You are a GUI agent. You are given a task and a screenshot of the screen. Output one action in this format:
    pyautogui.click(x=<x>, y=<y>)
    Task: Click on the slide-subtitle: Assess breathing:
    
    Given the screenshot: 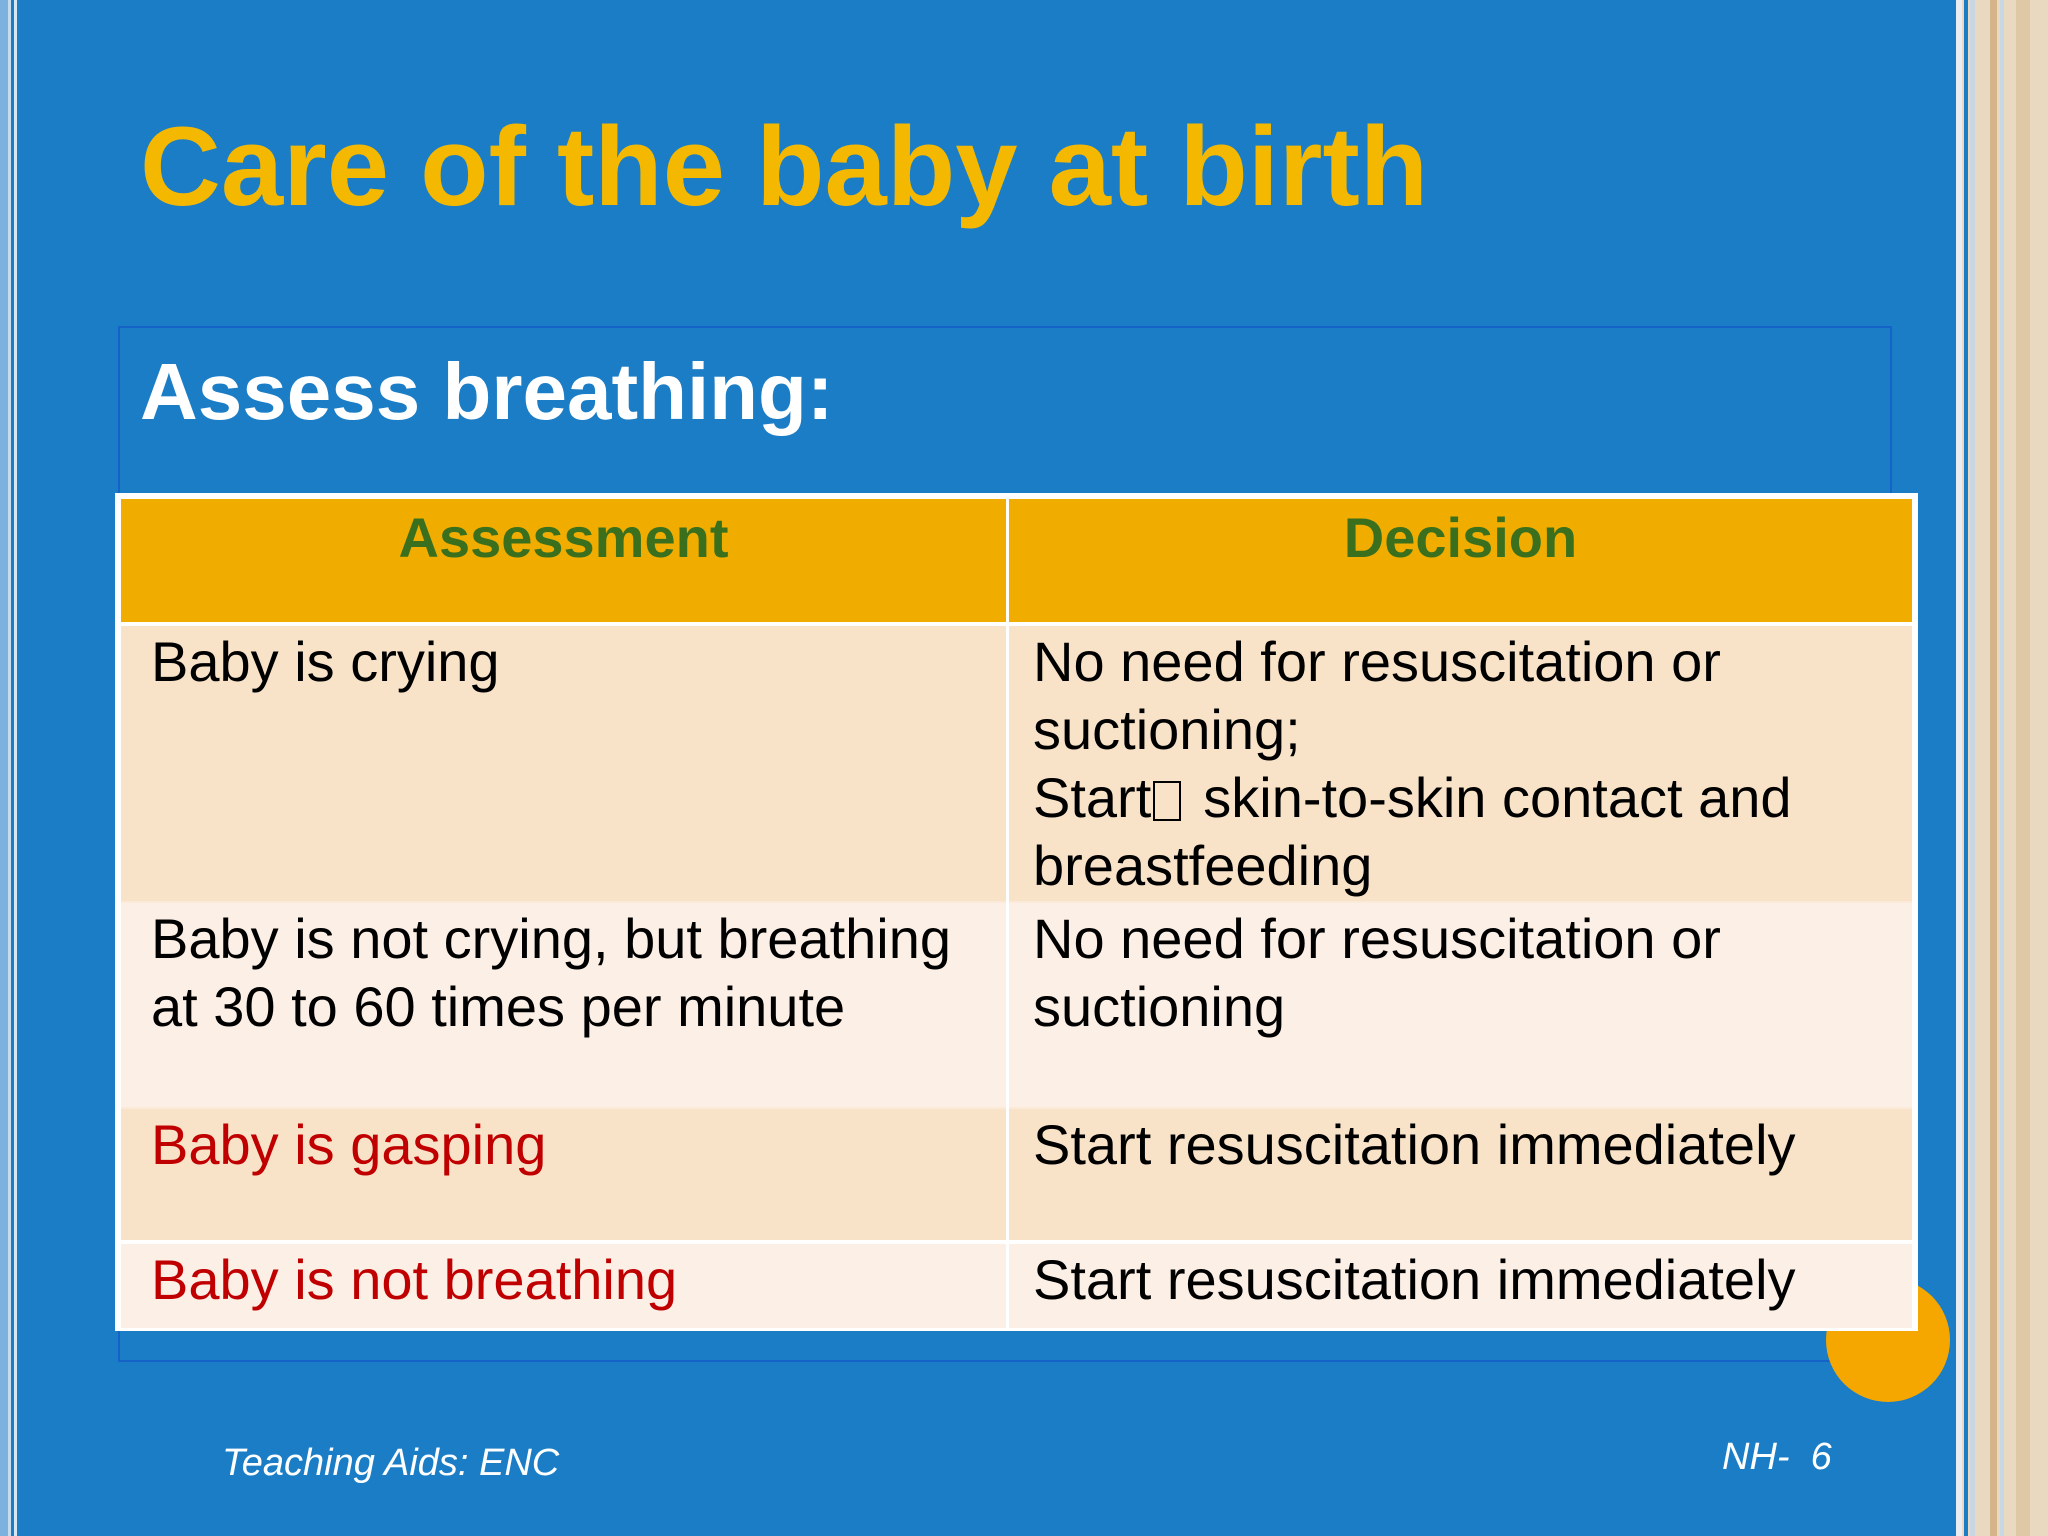 What is the action you would take?
    pyautogui.click(x=487, y=391)
    